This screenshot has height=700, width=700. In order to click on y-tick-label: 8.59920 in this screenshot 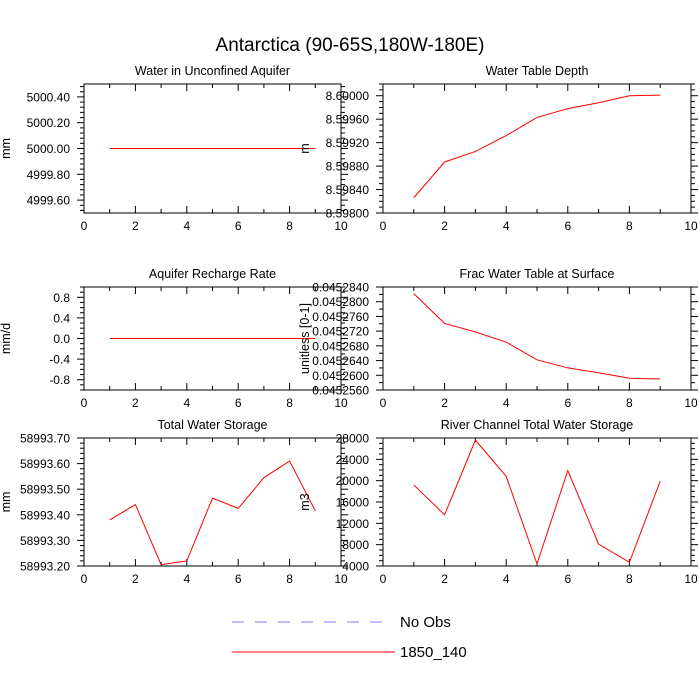, I will do `click(348, 143)`.